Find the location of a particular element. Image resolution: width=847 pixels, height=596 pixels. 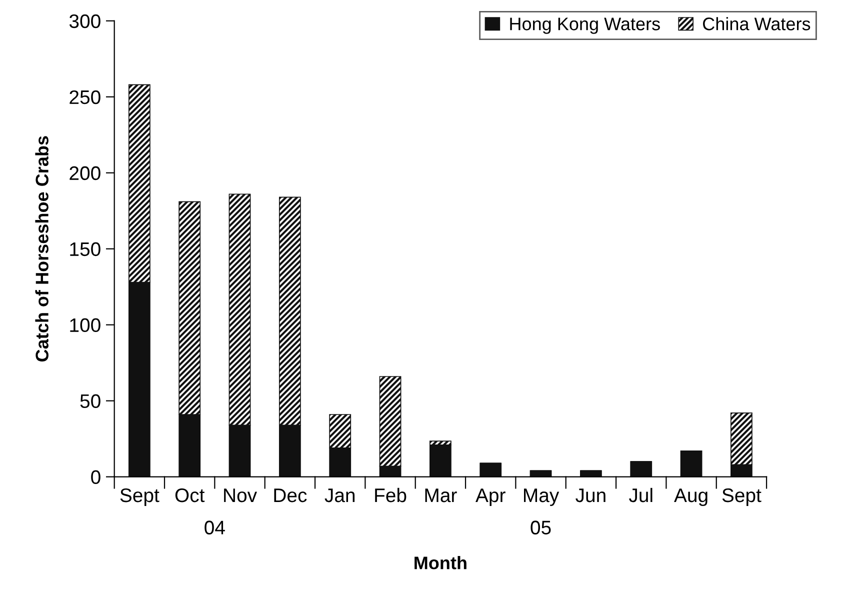

y-tick-label: 250 is located at coordinates (85, 97).